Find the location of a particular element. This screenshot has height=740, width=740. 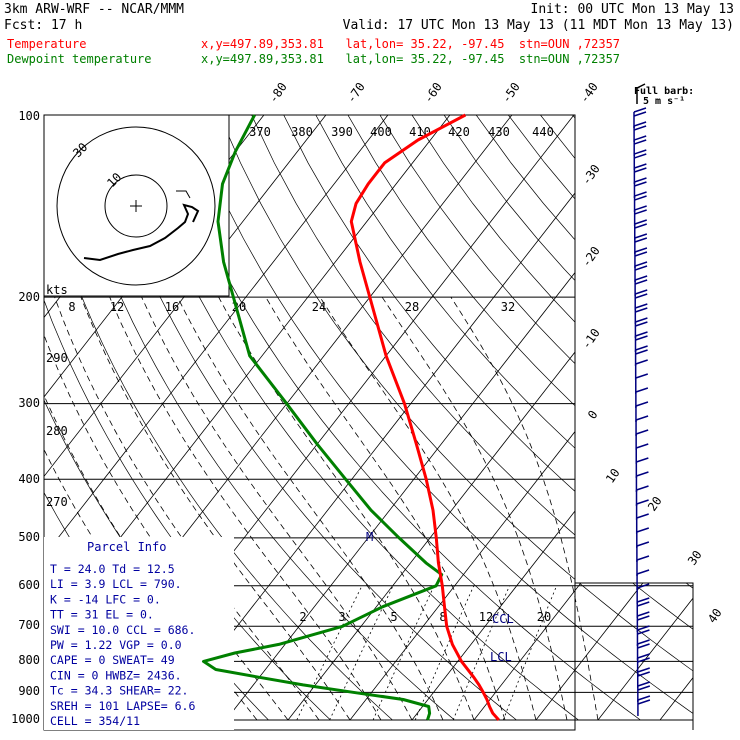

dewpoint-legend-label: Dewpoint temperature is located at coordinates (79, 59).